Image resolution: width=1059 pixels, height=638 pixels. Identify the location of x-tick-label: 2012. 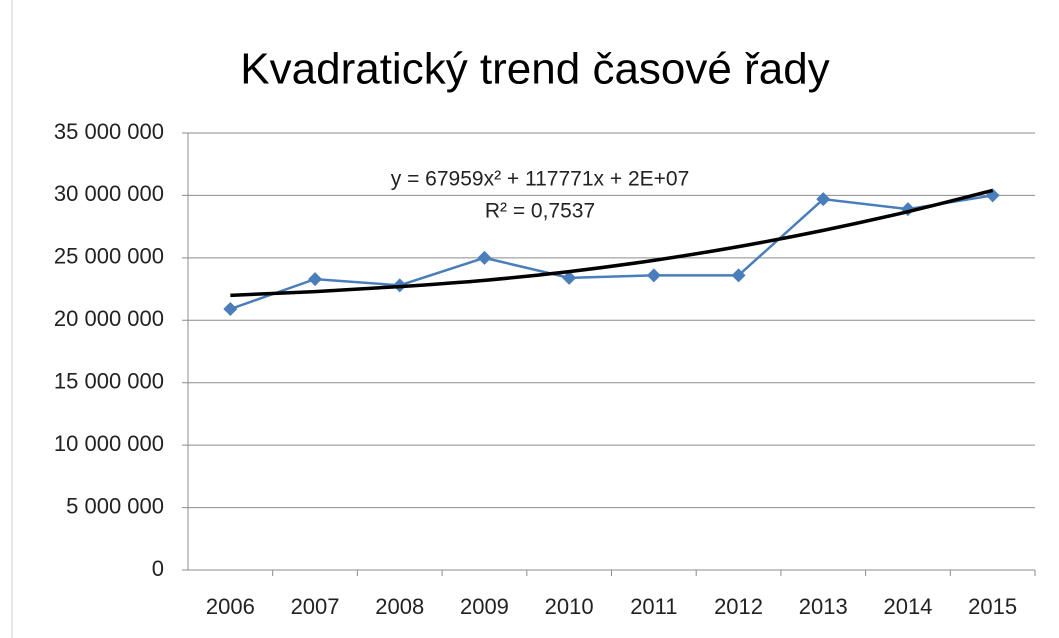
(738, 606).